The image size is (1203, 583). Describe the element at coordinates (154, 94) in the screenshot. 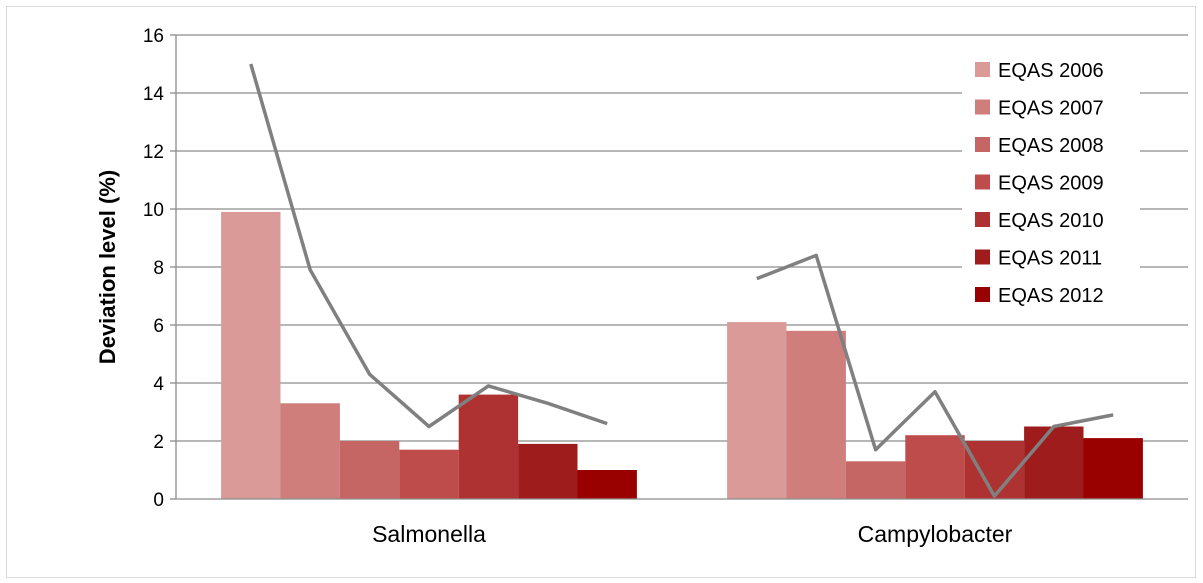

I see `y-tick-label: 14` at that location.